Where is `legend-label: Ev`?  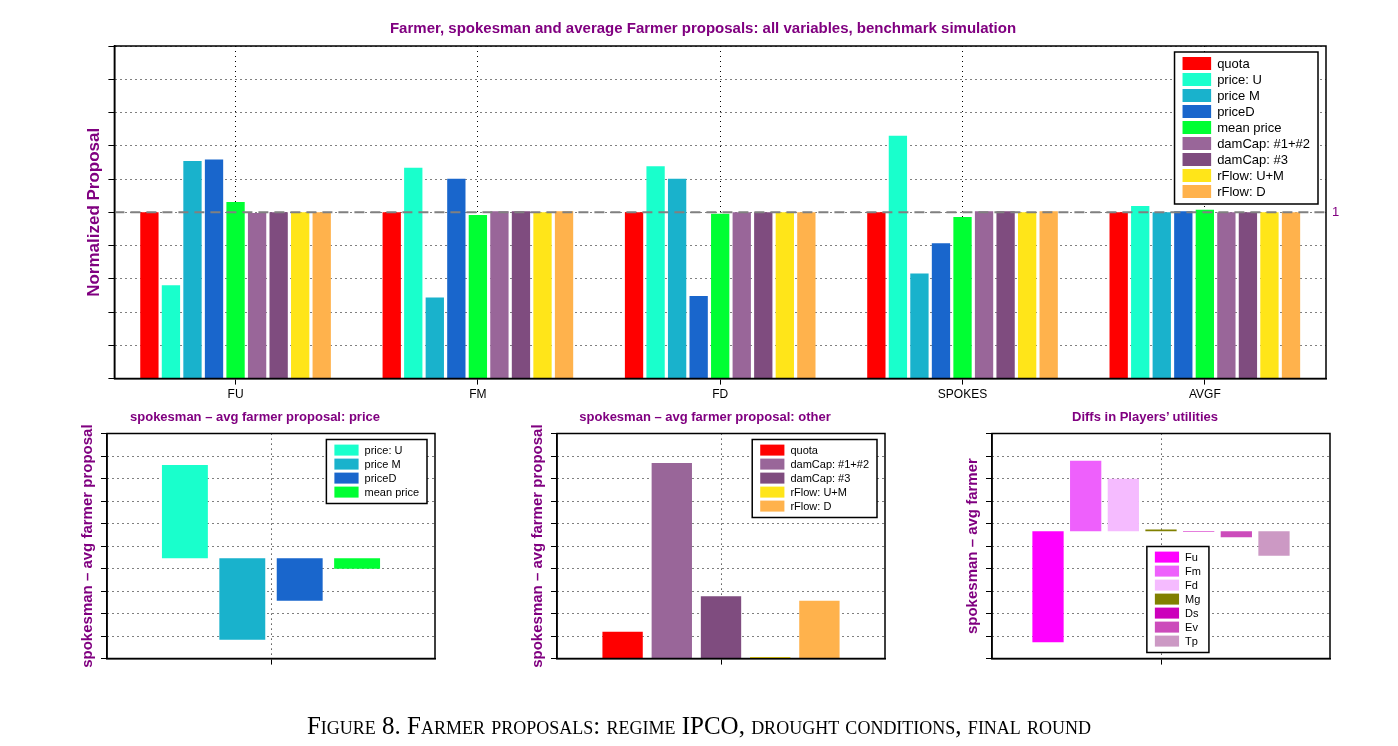
legend-label: Ev is located at coordinates (1192, 626).